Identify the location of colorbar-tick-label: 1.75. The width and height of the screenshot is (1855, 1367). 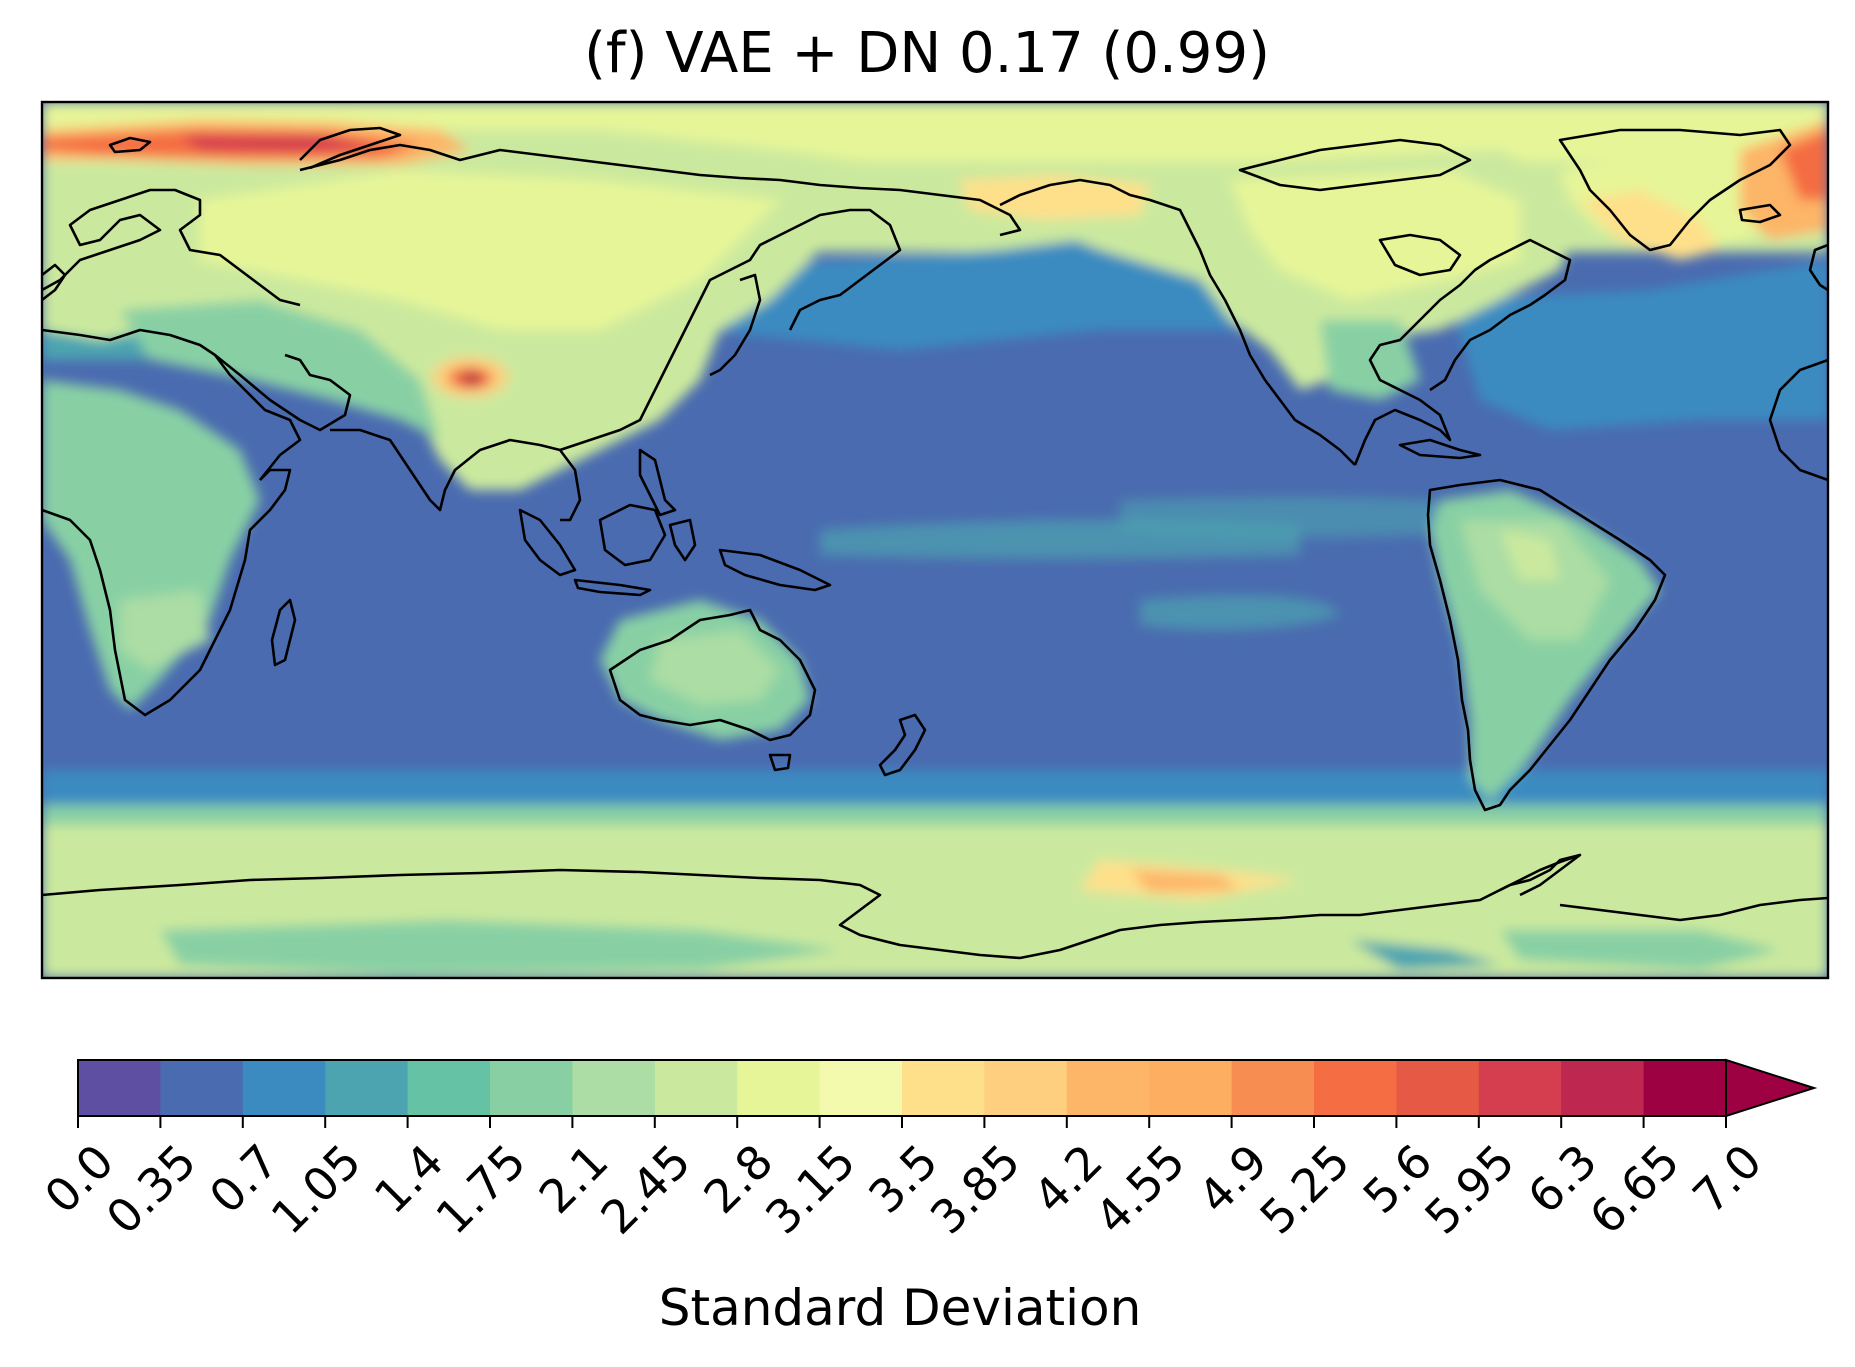
(481, 1189).